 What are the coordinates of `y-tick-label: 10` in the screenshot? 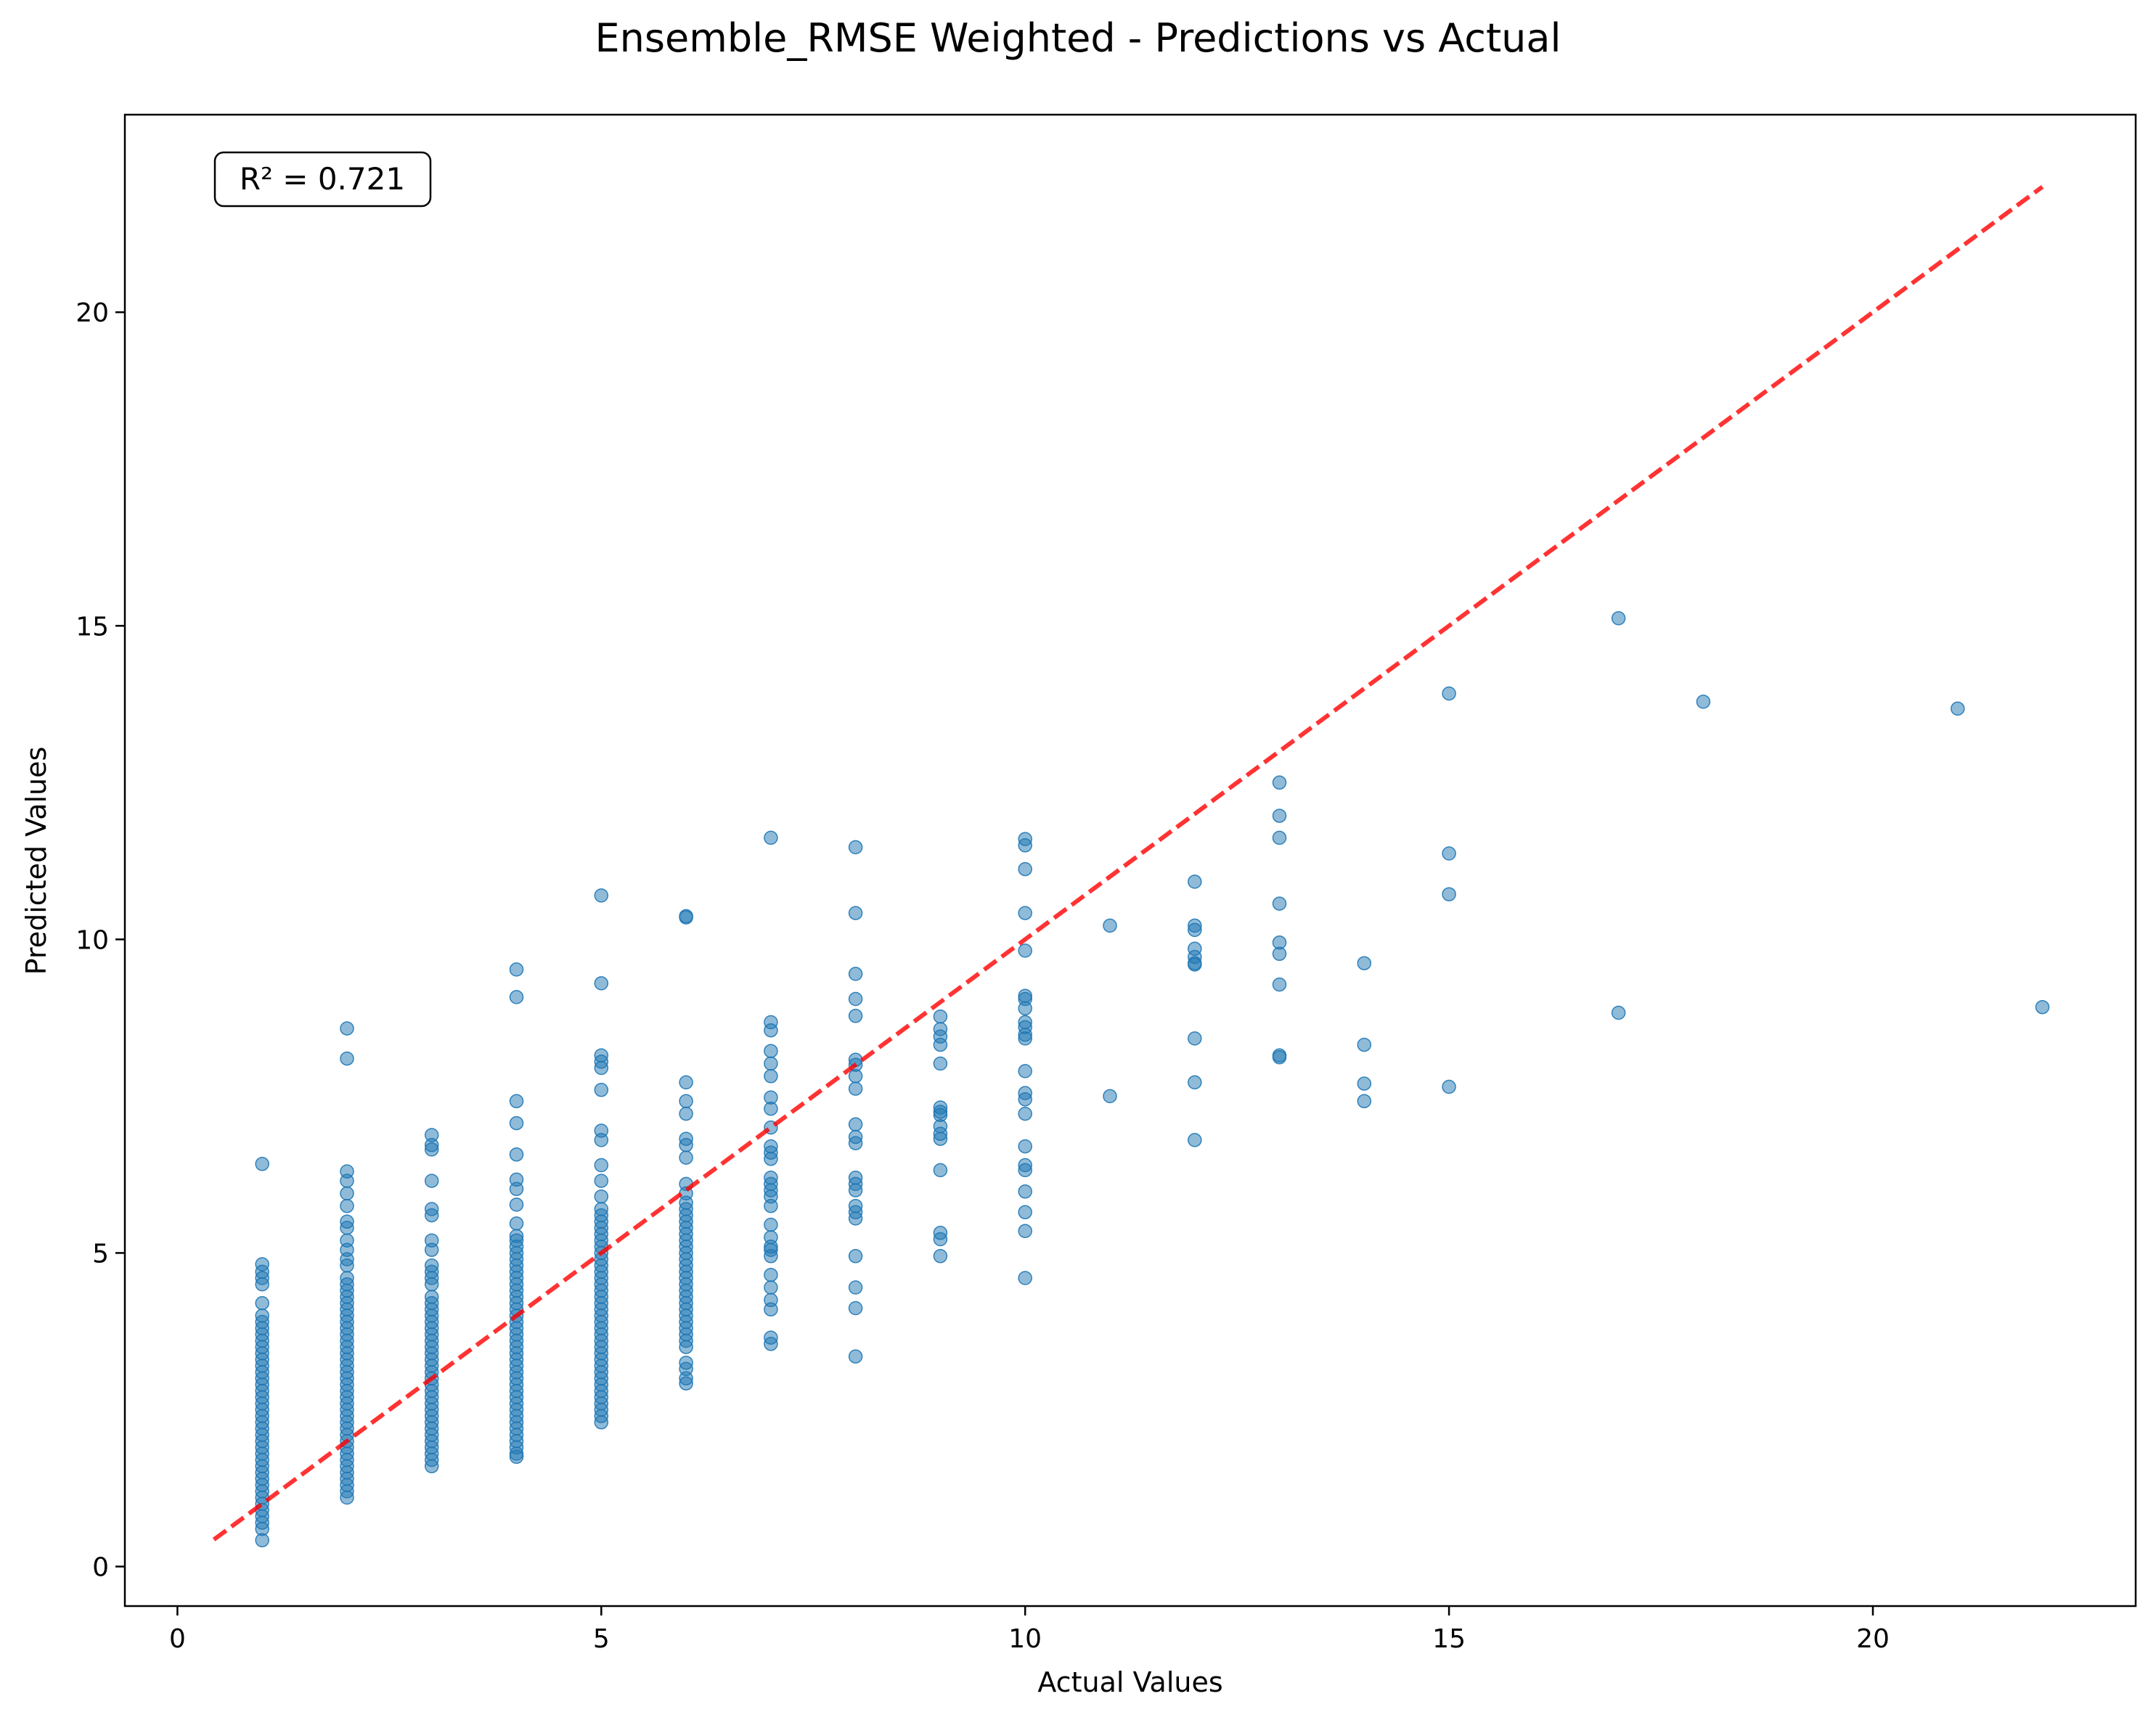 It's located at (92, 940).